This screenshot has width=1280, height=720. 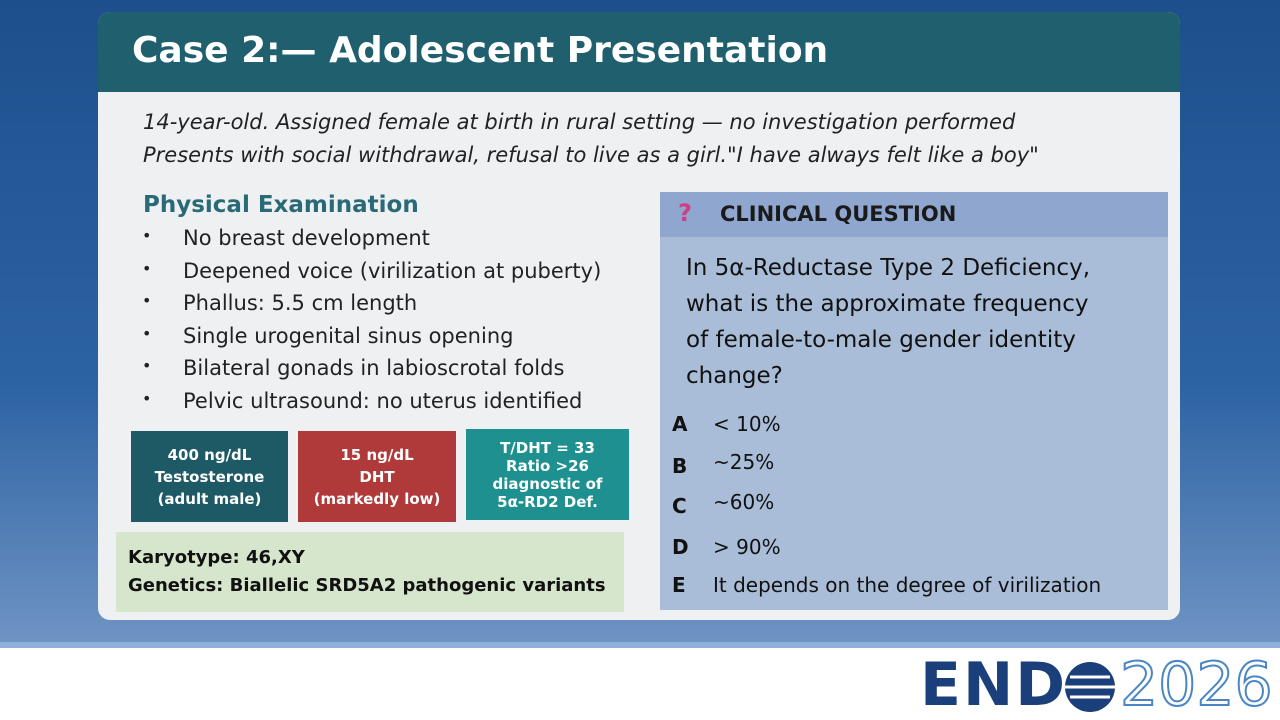 What do you see at coordinates (685, 213) in the screenshot?
I see `question-icon: ?` at bounding box center [685, 213].